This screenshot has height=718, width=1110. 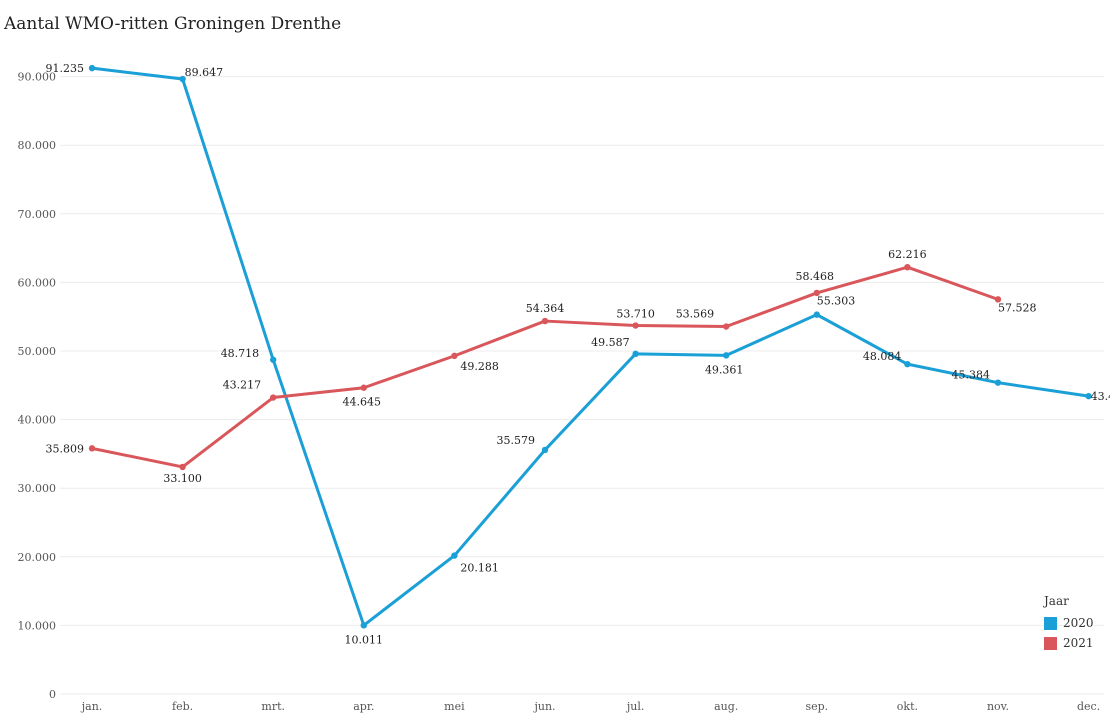 What do you see at coordinates (182, 478) in the screenshot?
I see `data-label-2021: 33.100` at bounding box center [182, 478].